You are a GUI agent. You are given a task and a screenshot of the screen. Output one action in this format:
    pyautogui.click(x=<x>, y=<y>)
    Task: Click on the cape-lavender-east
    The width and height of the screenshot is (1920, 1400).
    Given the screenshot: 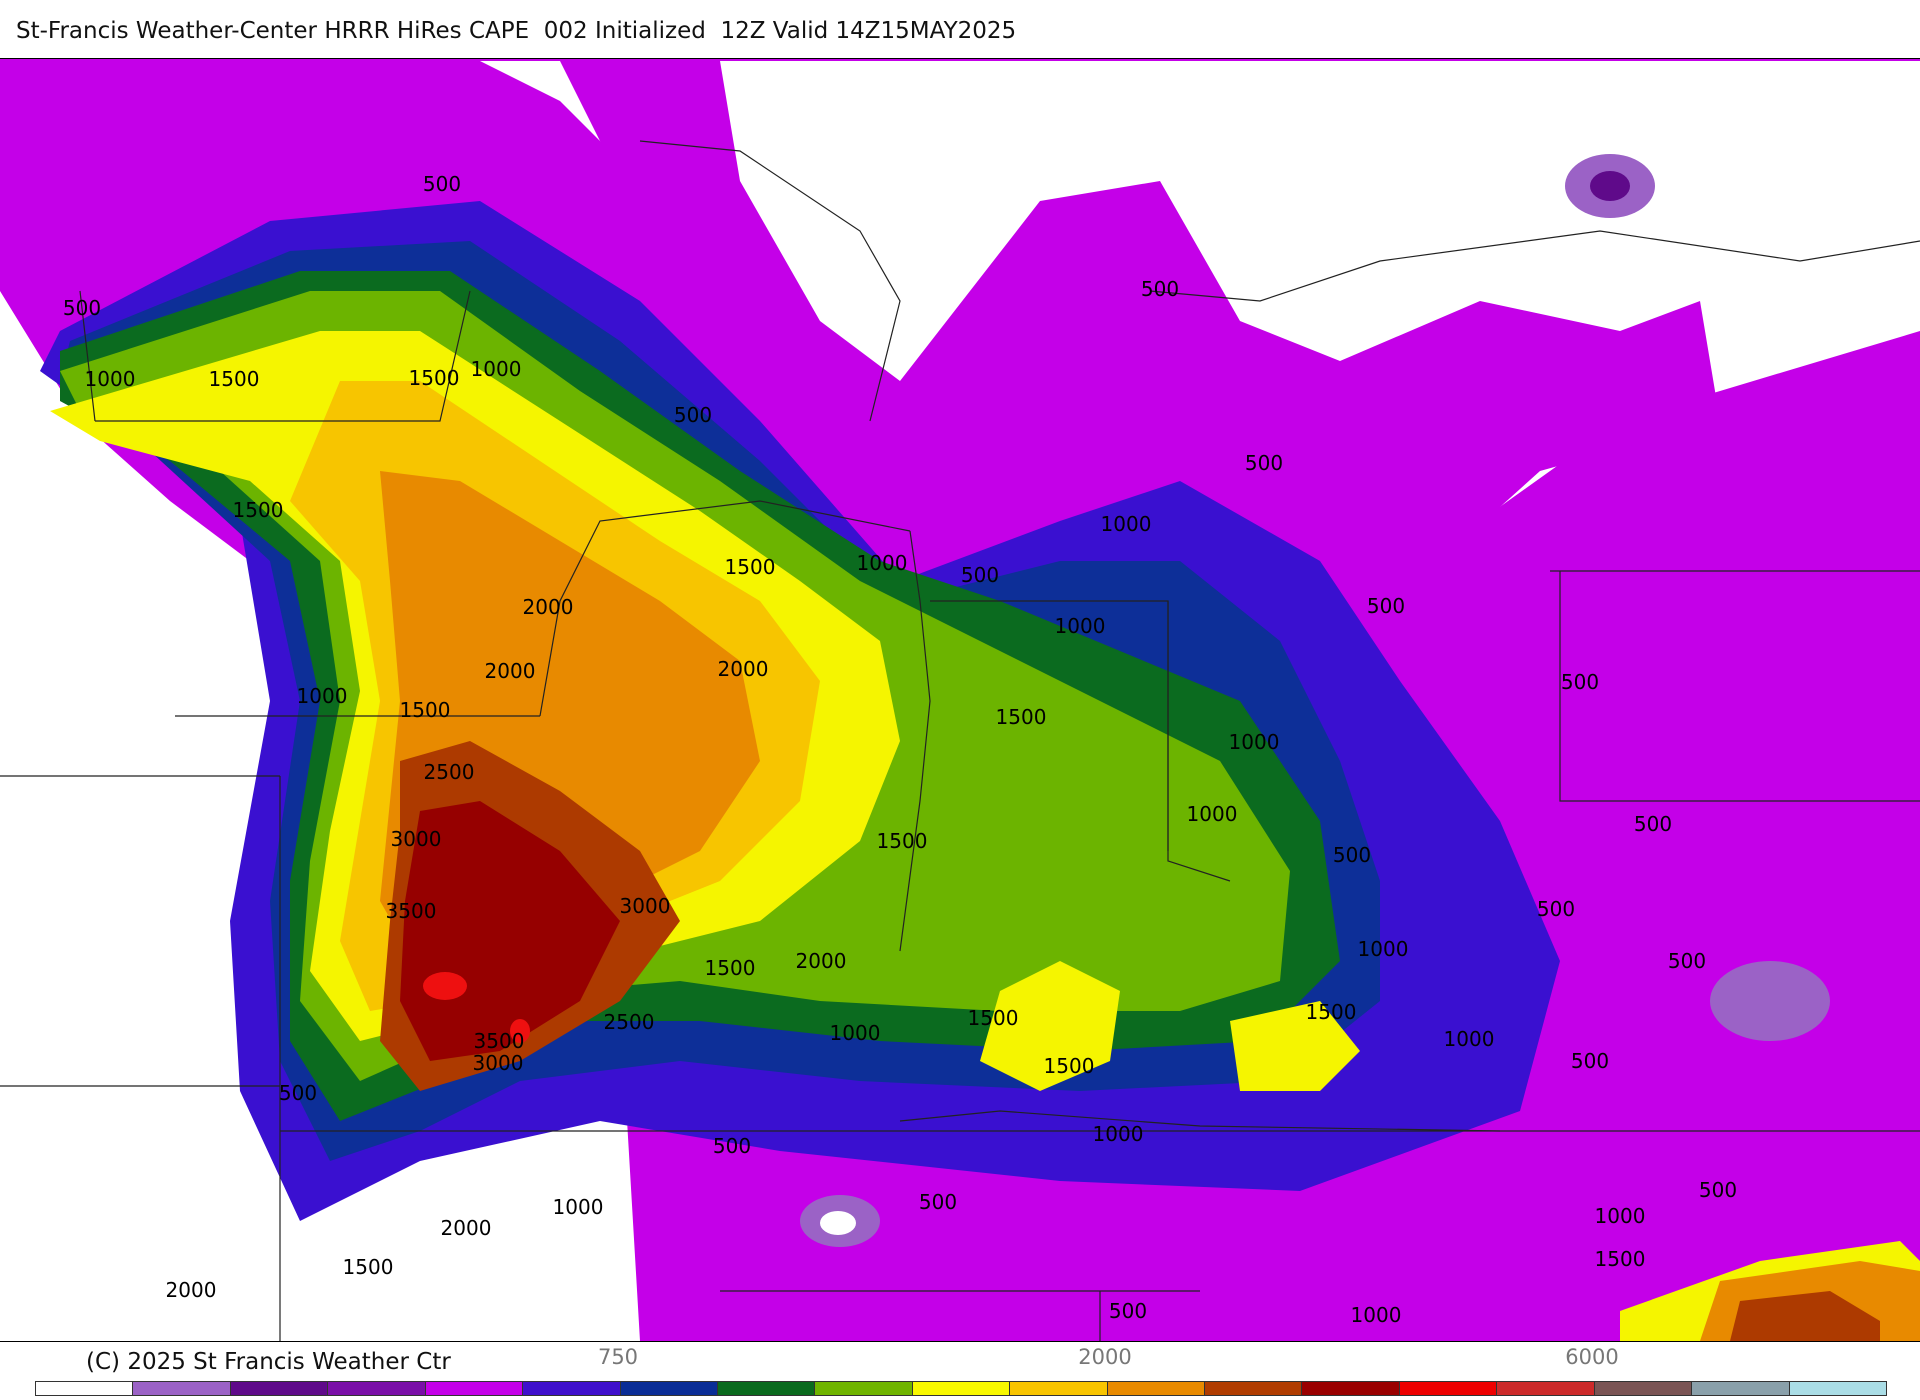 What is the action you would take?
    pyautogui.click(x=1770, y=1001)
    